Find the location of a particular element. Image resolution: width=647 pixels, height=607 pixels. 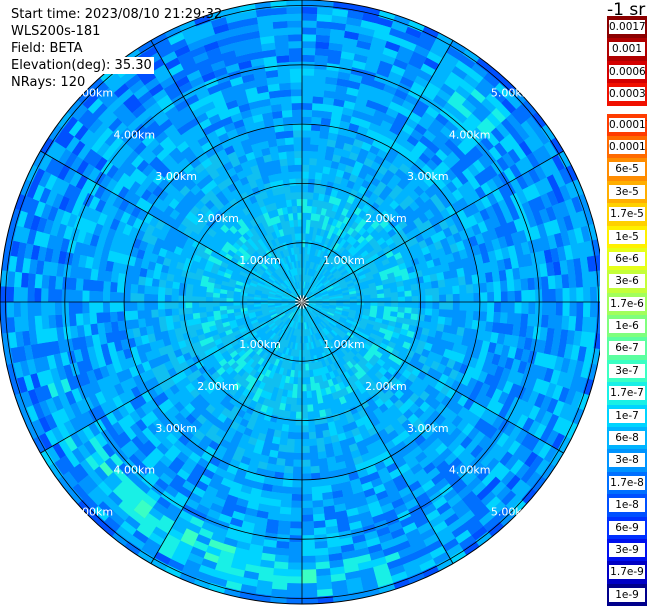

colorbar-label: 3e-6 is located at coordinates (627, 281).